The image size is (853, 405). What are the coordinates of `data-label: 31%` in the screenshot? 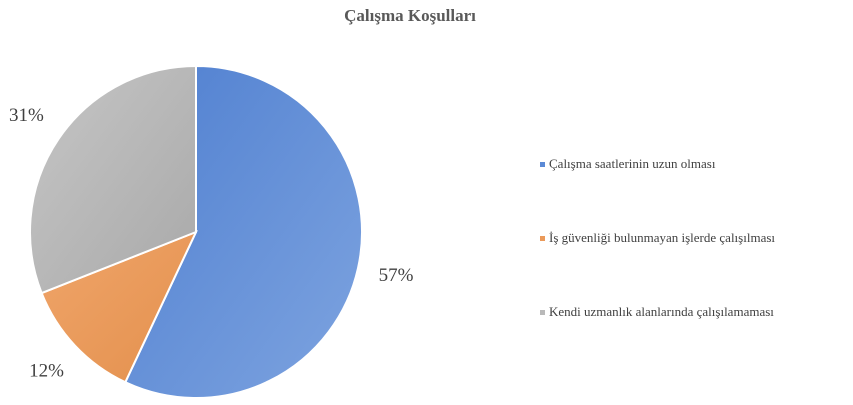 It's located at (26, 115).